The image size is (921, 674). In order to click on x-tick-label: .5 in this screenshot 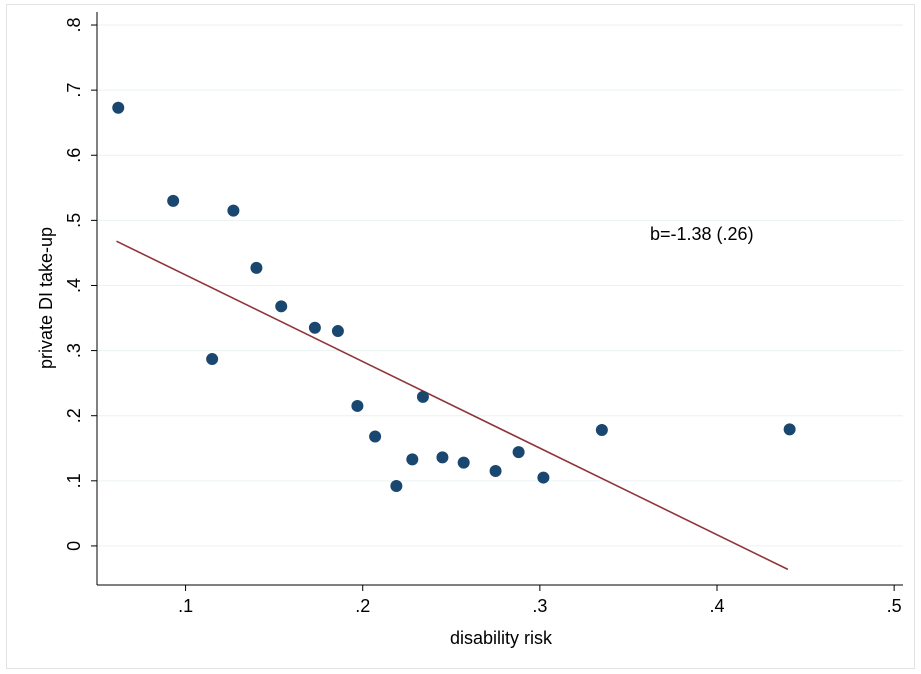, I will do `click(894, 606)`.